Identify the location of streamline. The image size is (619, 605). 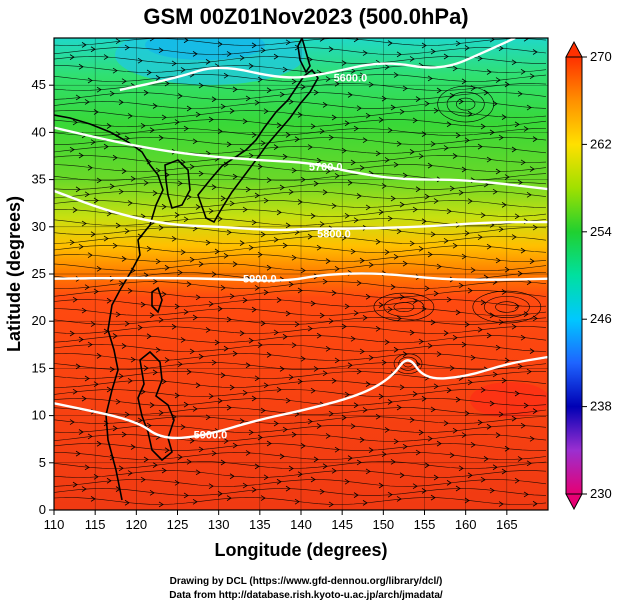
(300, 294).